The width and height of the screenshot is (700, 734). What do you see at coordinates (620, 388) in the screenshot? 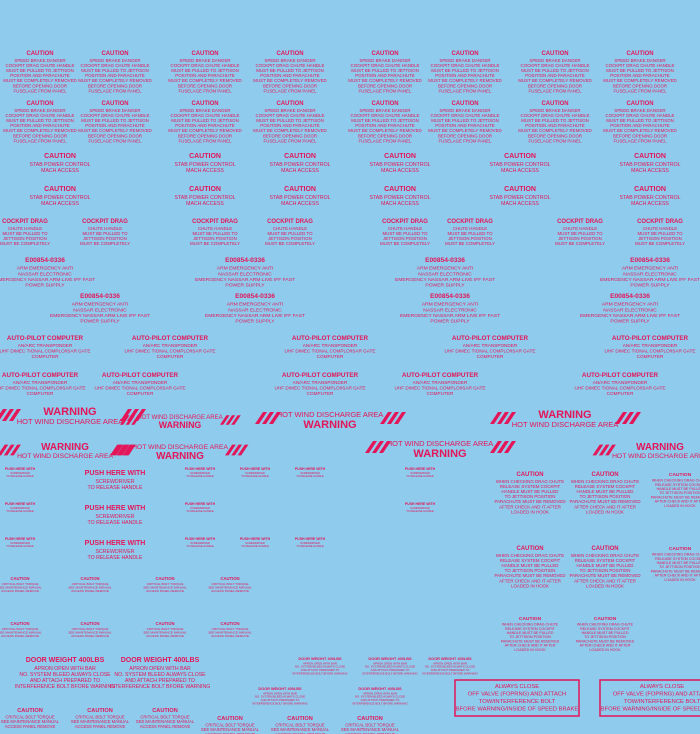
I see `decal-line: UHF DIMEC TIONAL COMPLO/ISAR GATE` at bounding box center [620, 388].